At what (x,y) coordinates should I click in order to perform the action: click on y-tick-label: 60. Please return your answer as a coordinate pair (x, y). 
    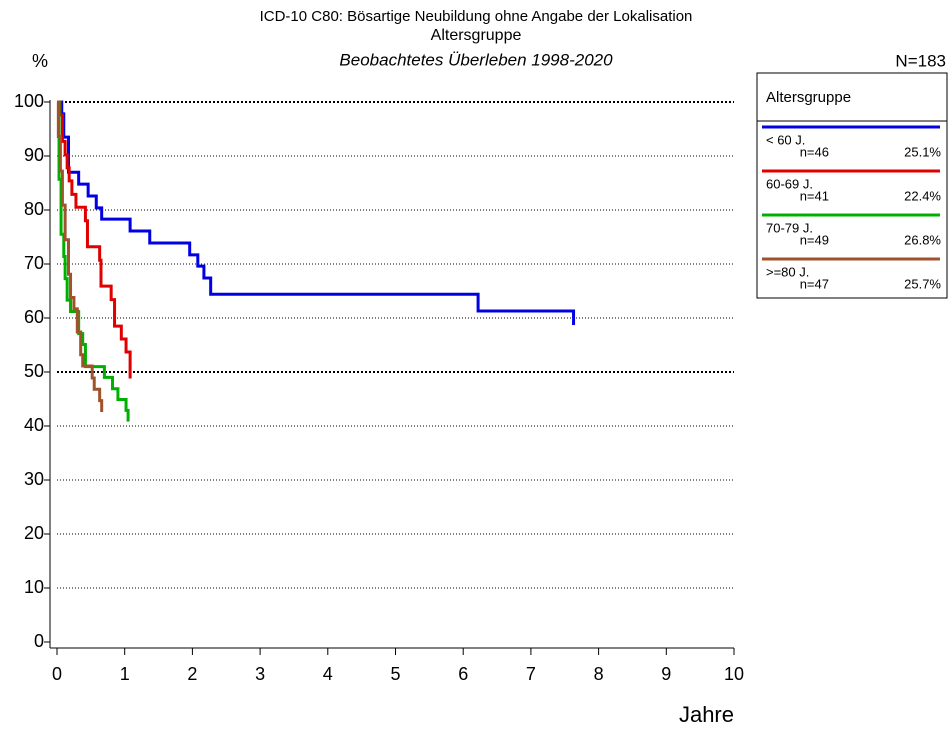
    Looking at the image, I should click on (34, 317).